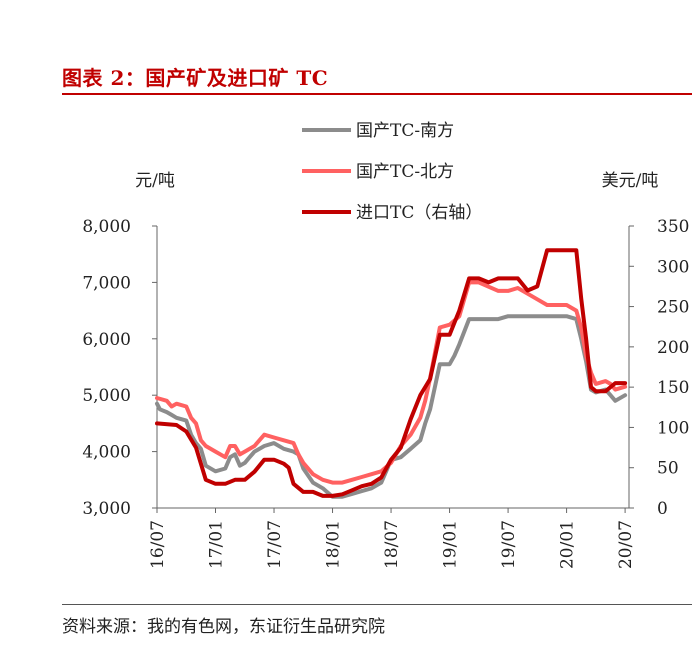 Image resolution: width=694 pixels, height=660 pixels. I want to click on left-tick-label: 3,000, so click(106, 509).